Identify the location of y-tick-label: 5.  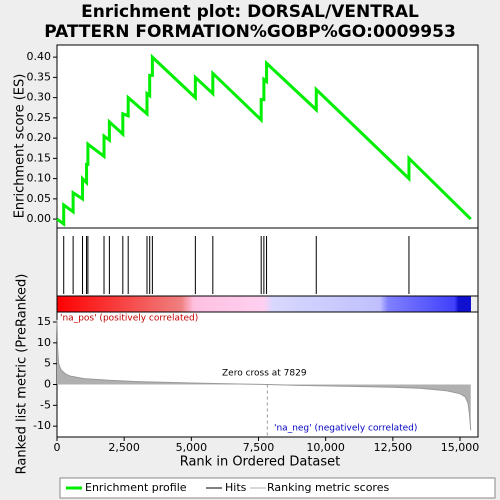
(47, 363).